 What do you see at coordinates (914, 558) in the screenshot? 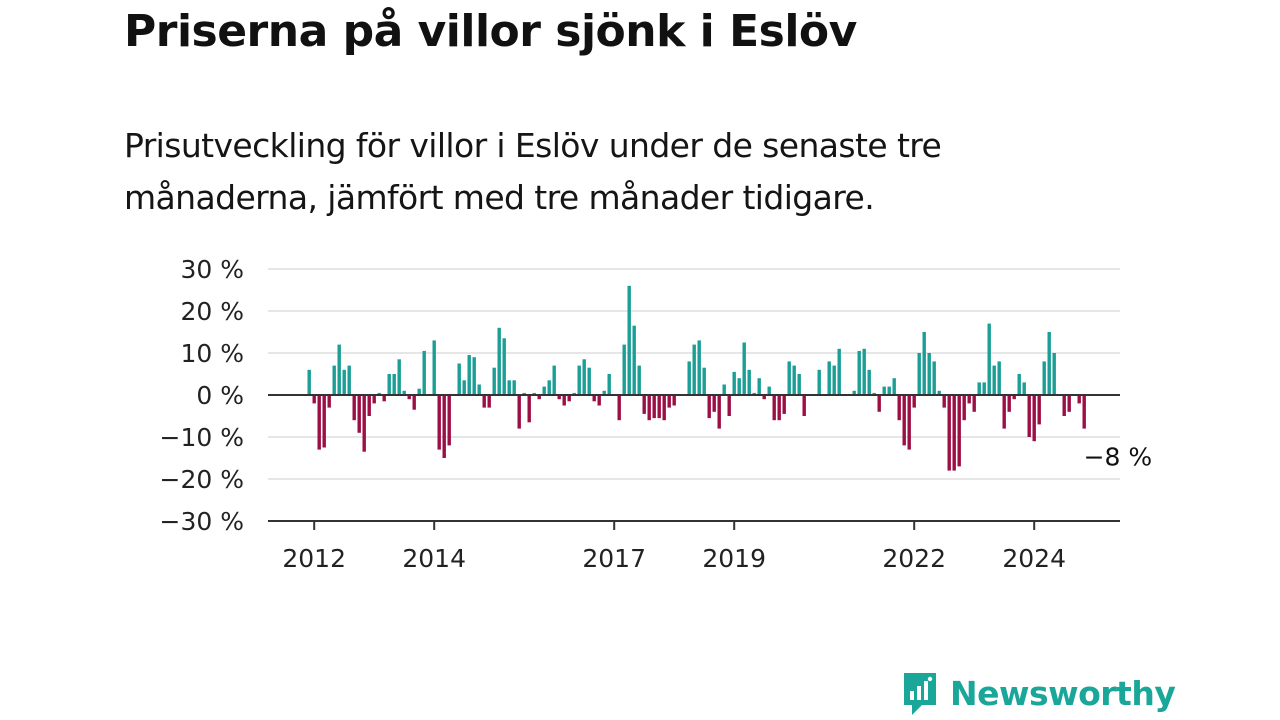
I see `x-tick-label: 2022` at bounding box center [914, 558].